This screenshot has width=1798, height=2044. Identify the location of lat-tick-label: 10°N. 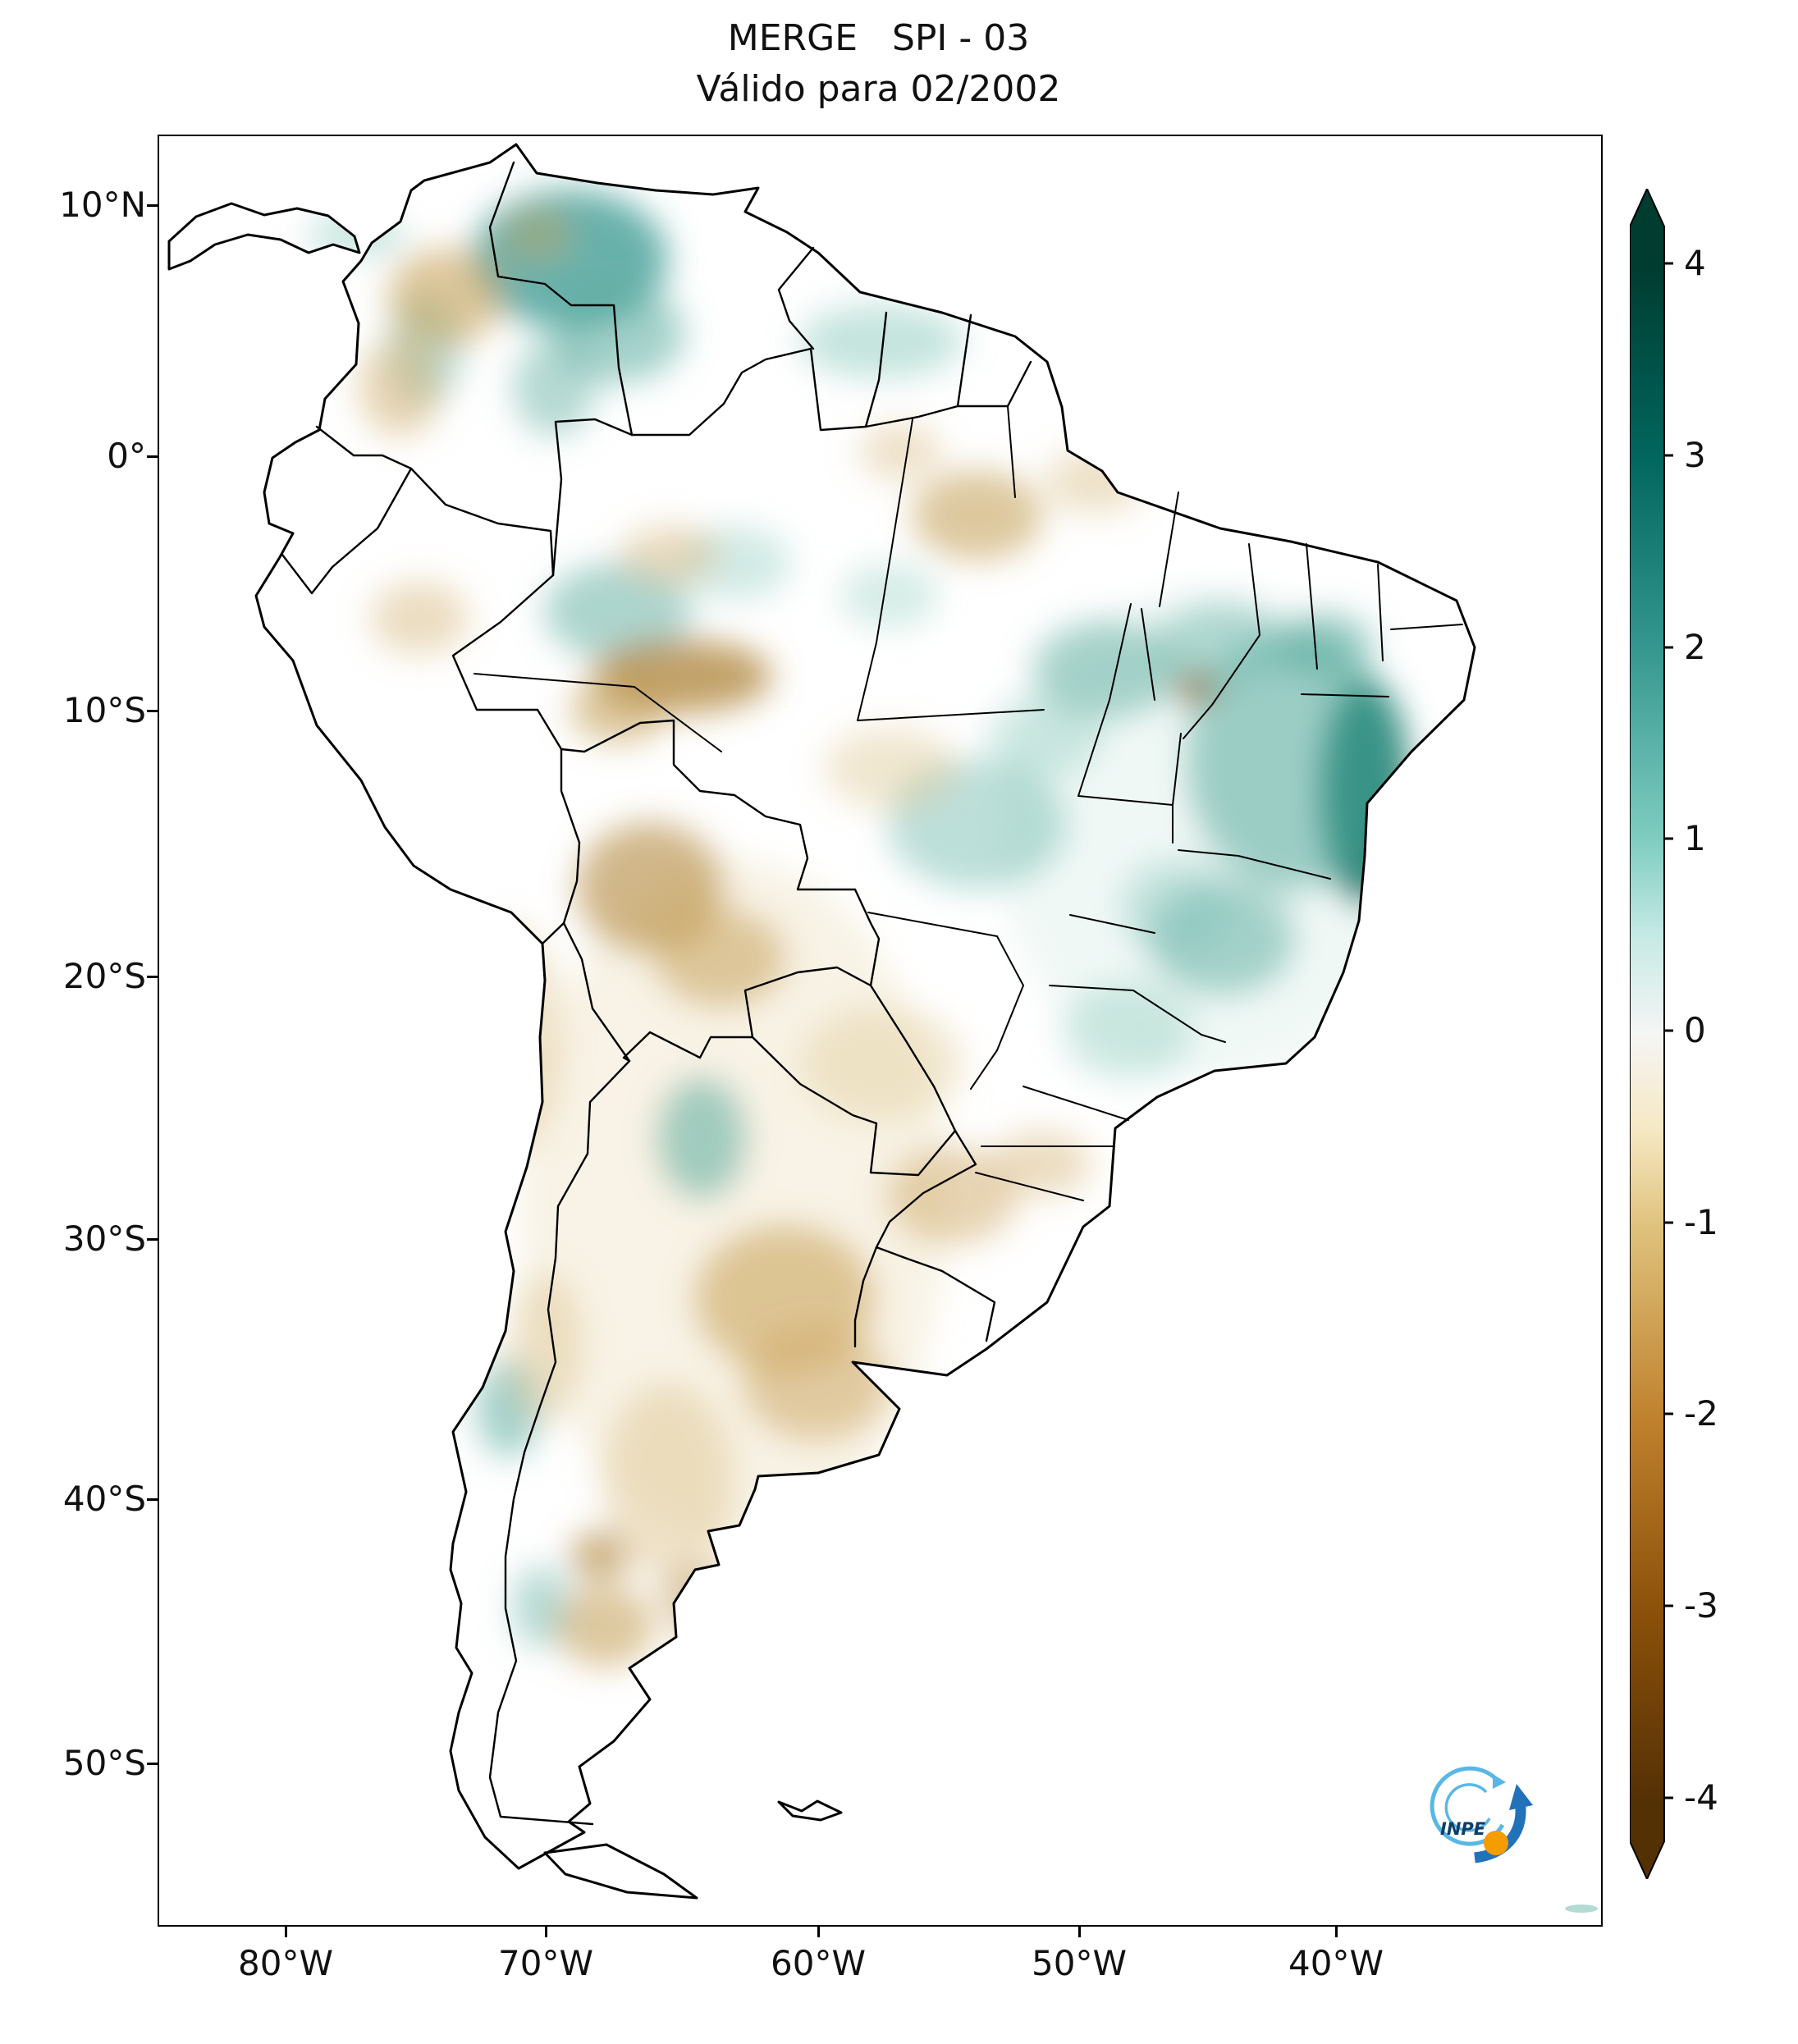
(102, 205).